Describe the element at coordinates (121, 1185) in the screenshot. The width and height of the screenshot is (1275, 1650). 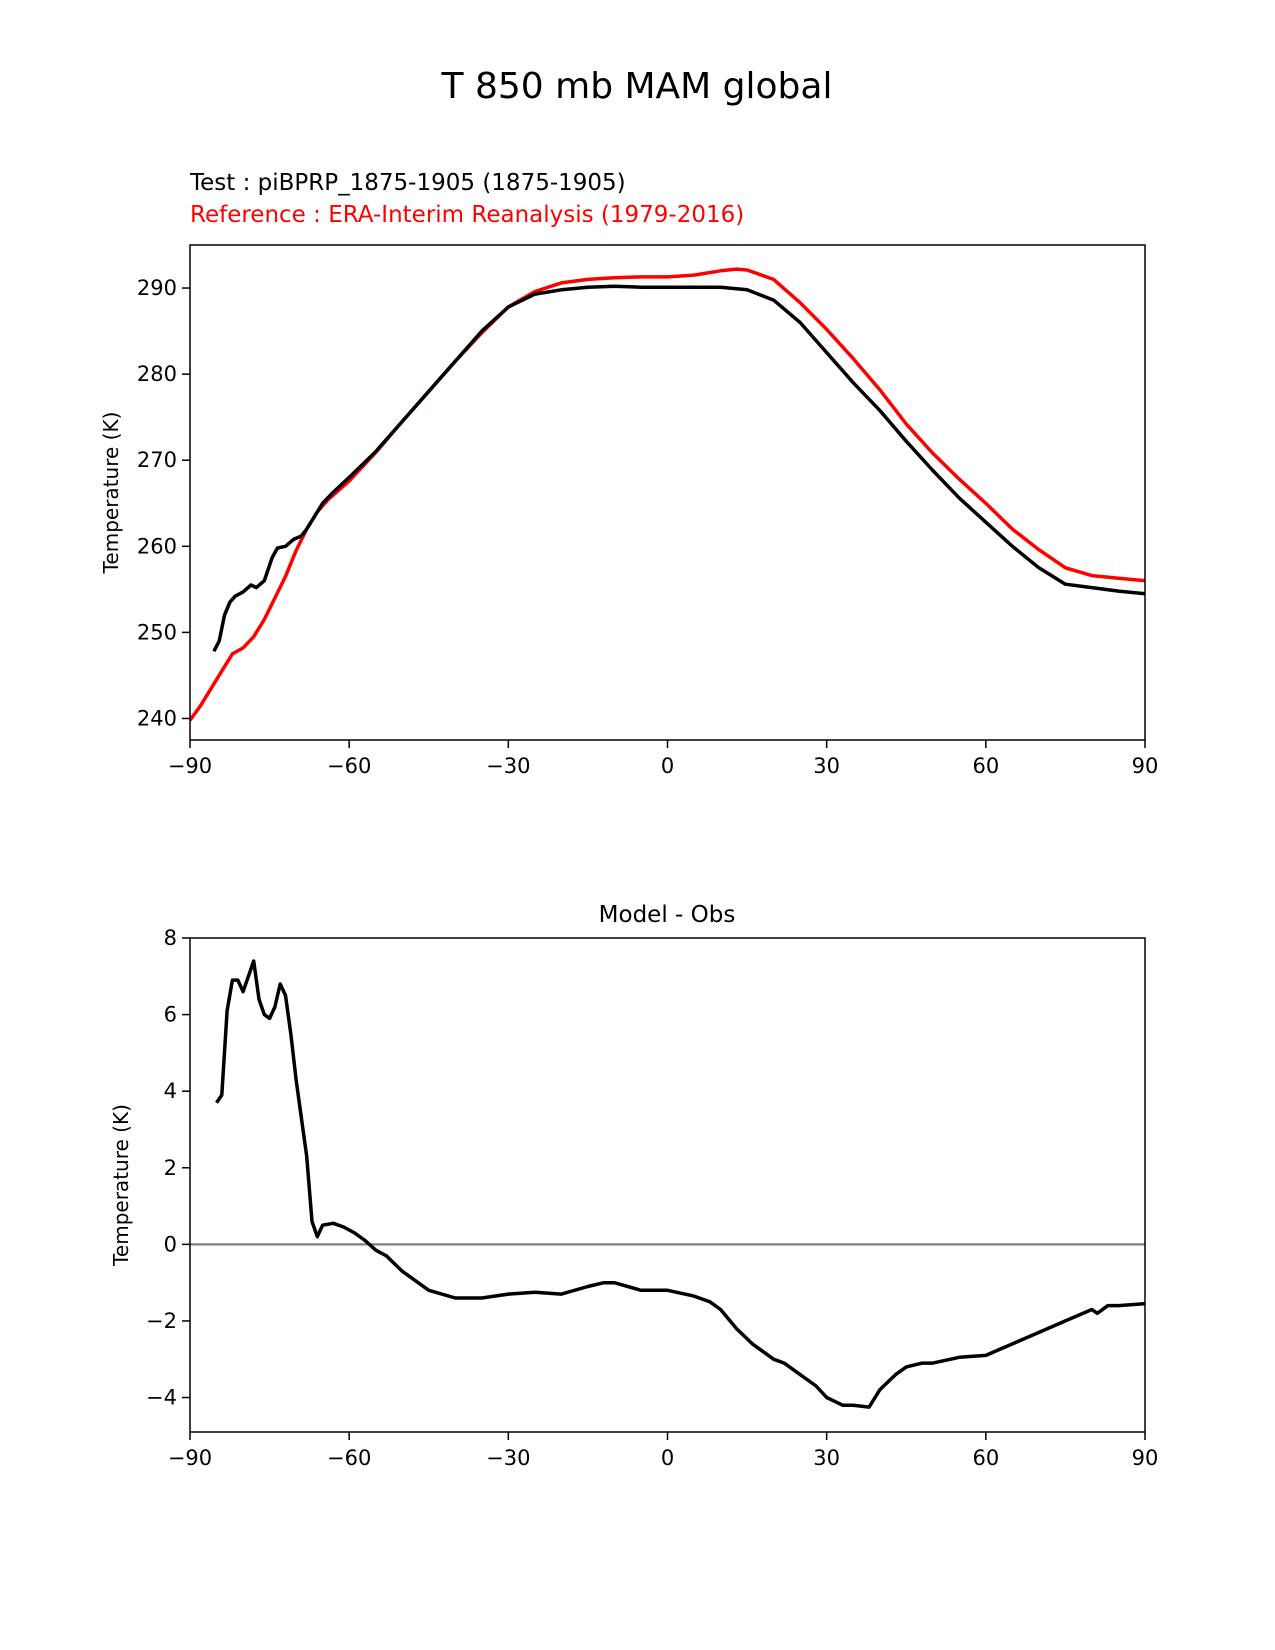
I see `bottom-ylabel: Temperature (K)` at that location.